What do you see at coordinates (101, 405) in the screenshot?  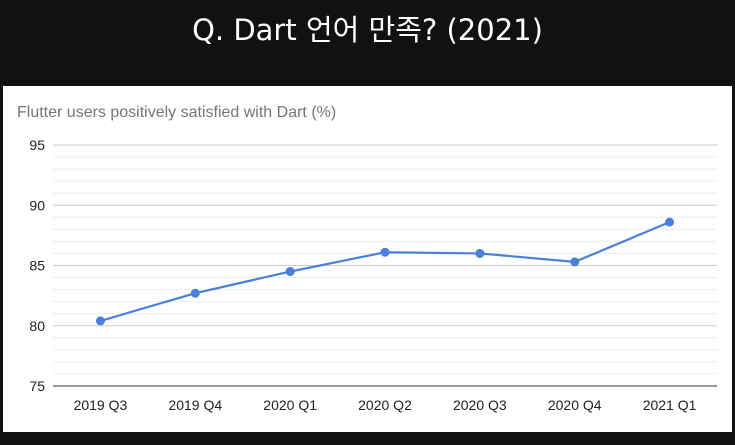 I see `x-tick-label: 2019 Q3` at bounding box center [101, 405].